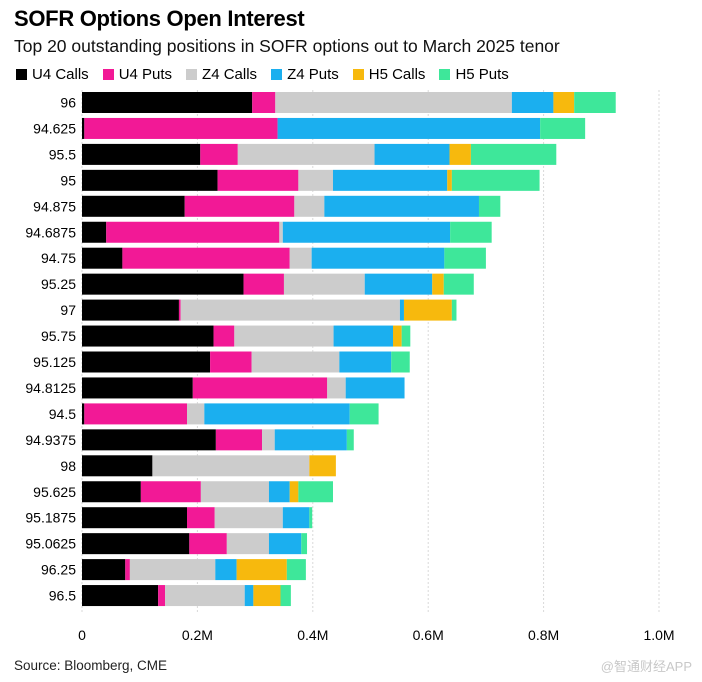  I want to click on x-tick-label: 1.0M, so click(658, 635).